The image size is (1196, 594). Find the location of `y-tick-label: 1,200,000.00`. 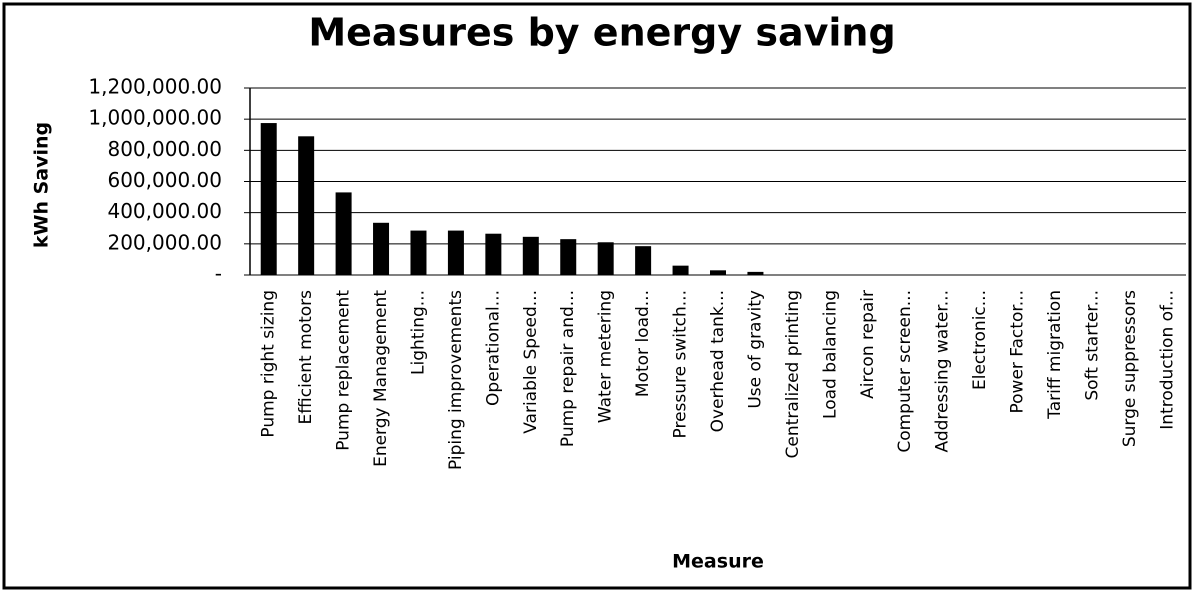

y-tick-label: 1,200,000.00 is located at coordinates (155, 87).